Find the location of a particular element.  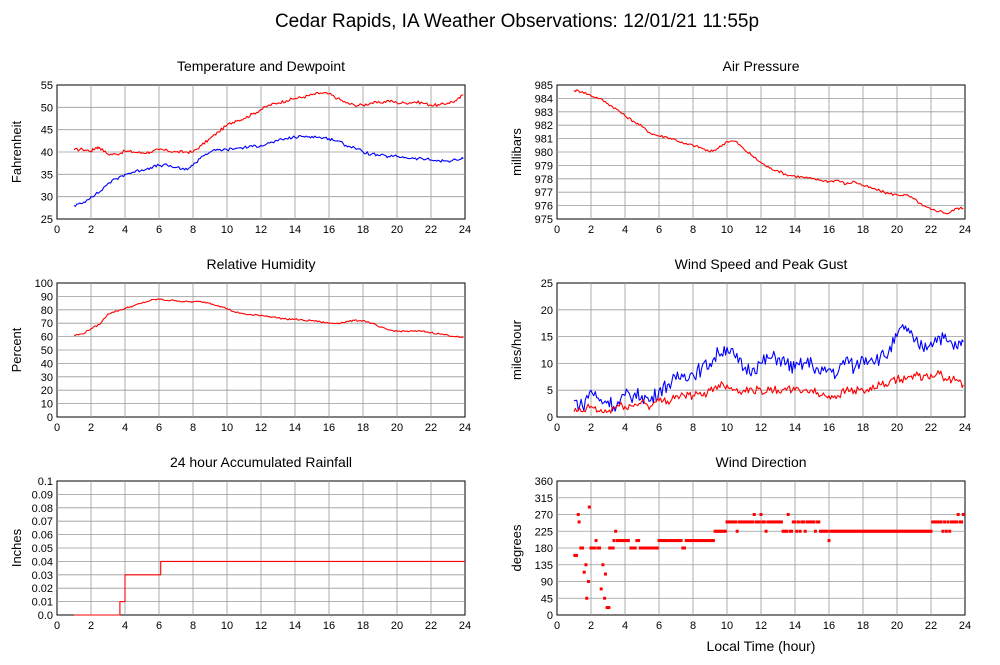

y-tick-label: 0.01 is located at coordinates (42, 603).